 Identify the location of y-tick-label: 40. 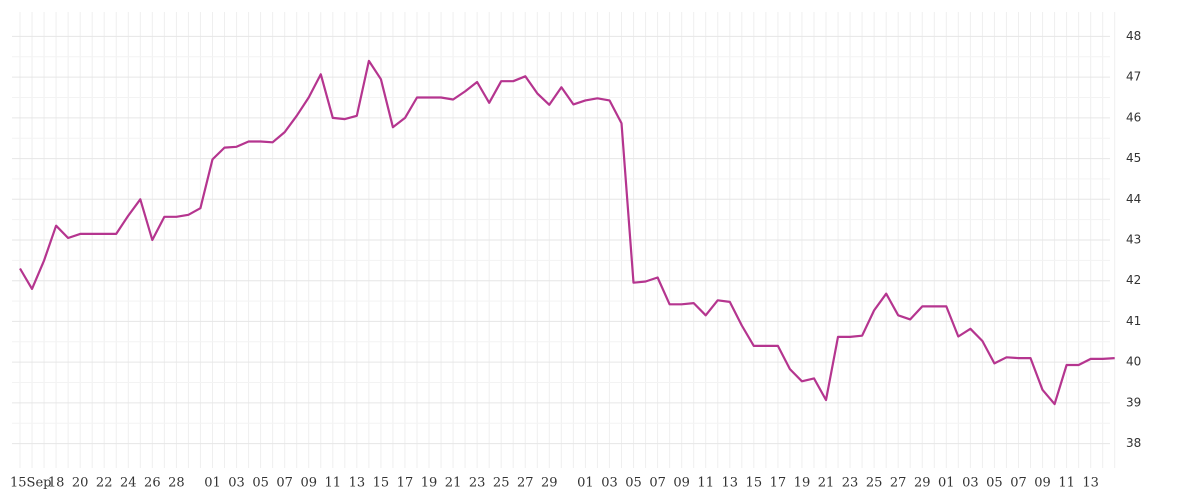
(1133, 362).